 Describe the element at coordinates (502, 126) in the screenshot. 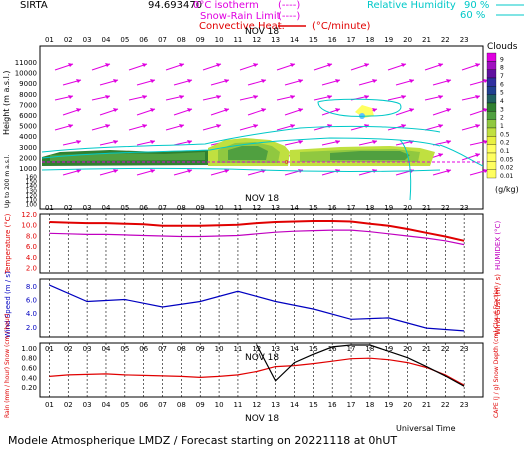

I see `colorbar-level-label: 1` at that location.